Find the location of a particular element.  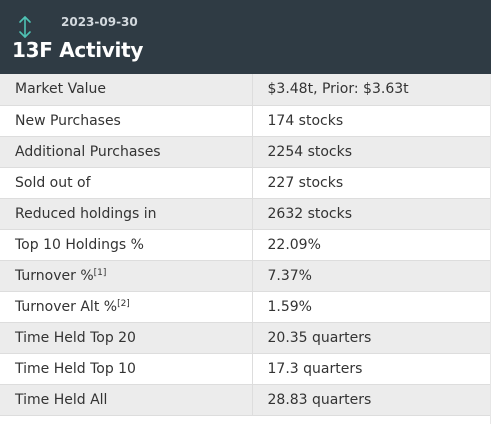

row-value: 22.09% is located at coordinates (371, 245).